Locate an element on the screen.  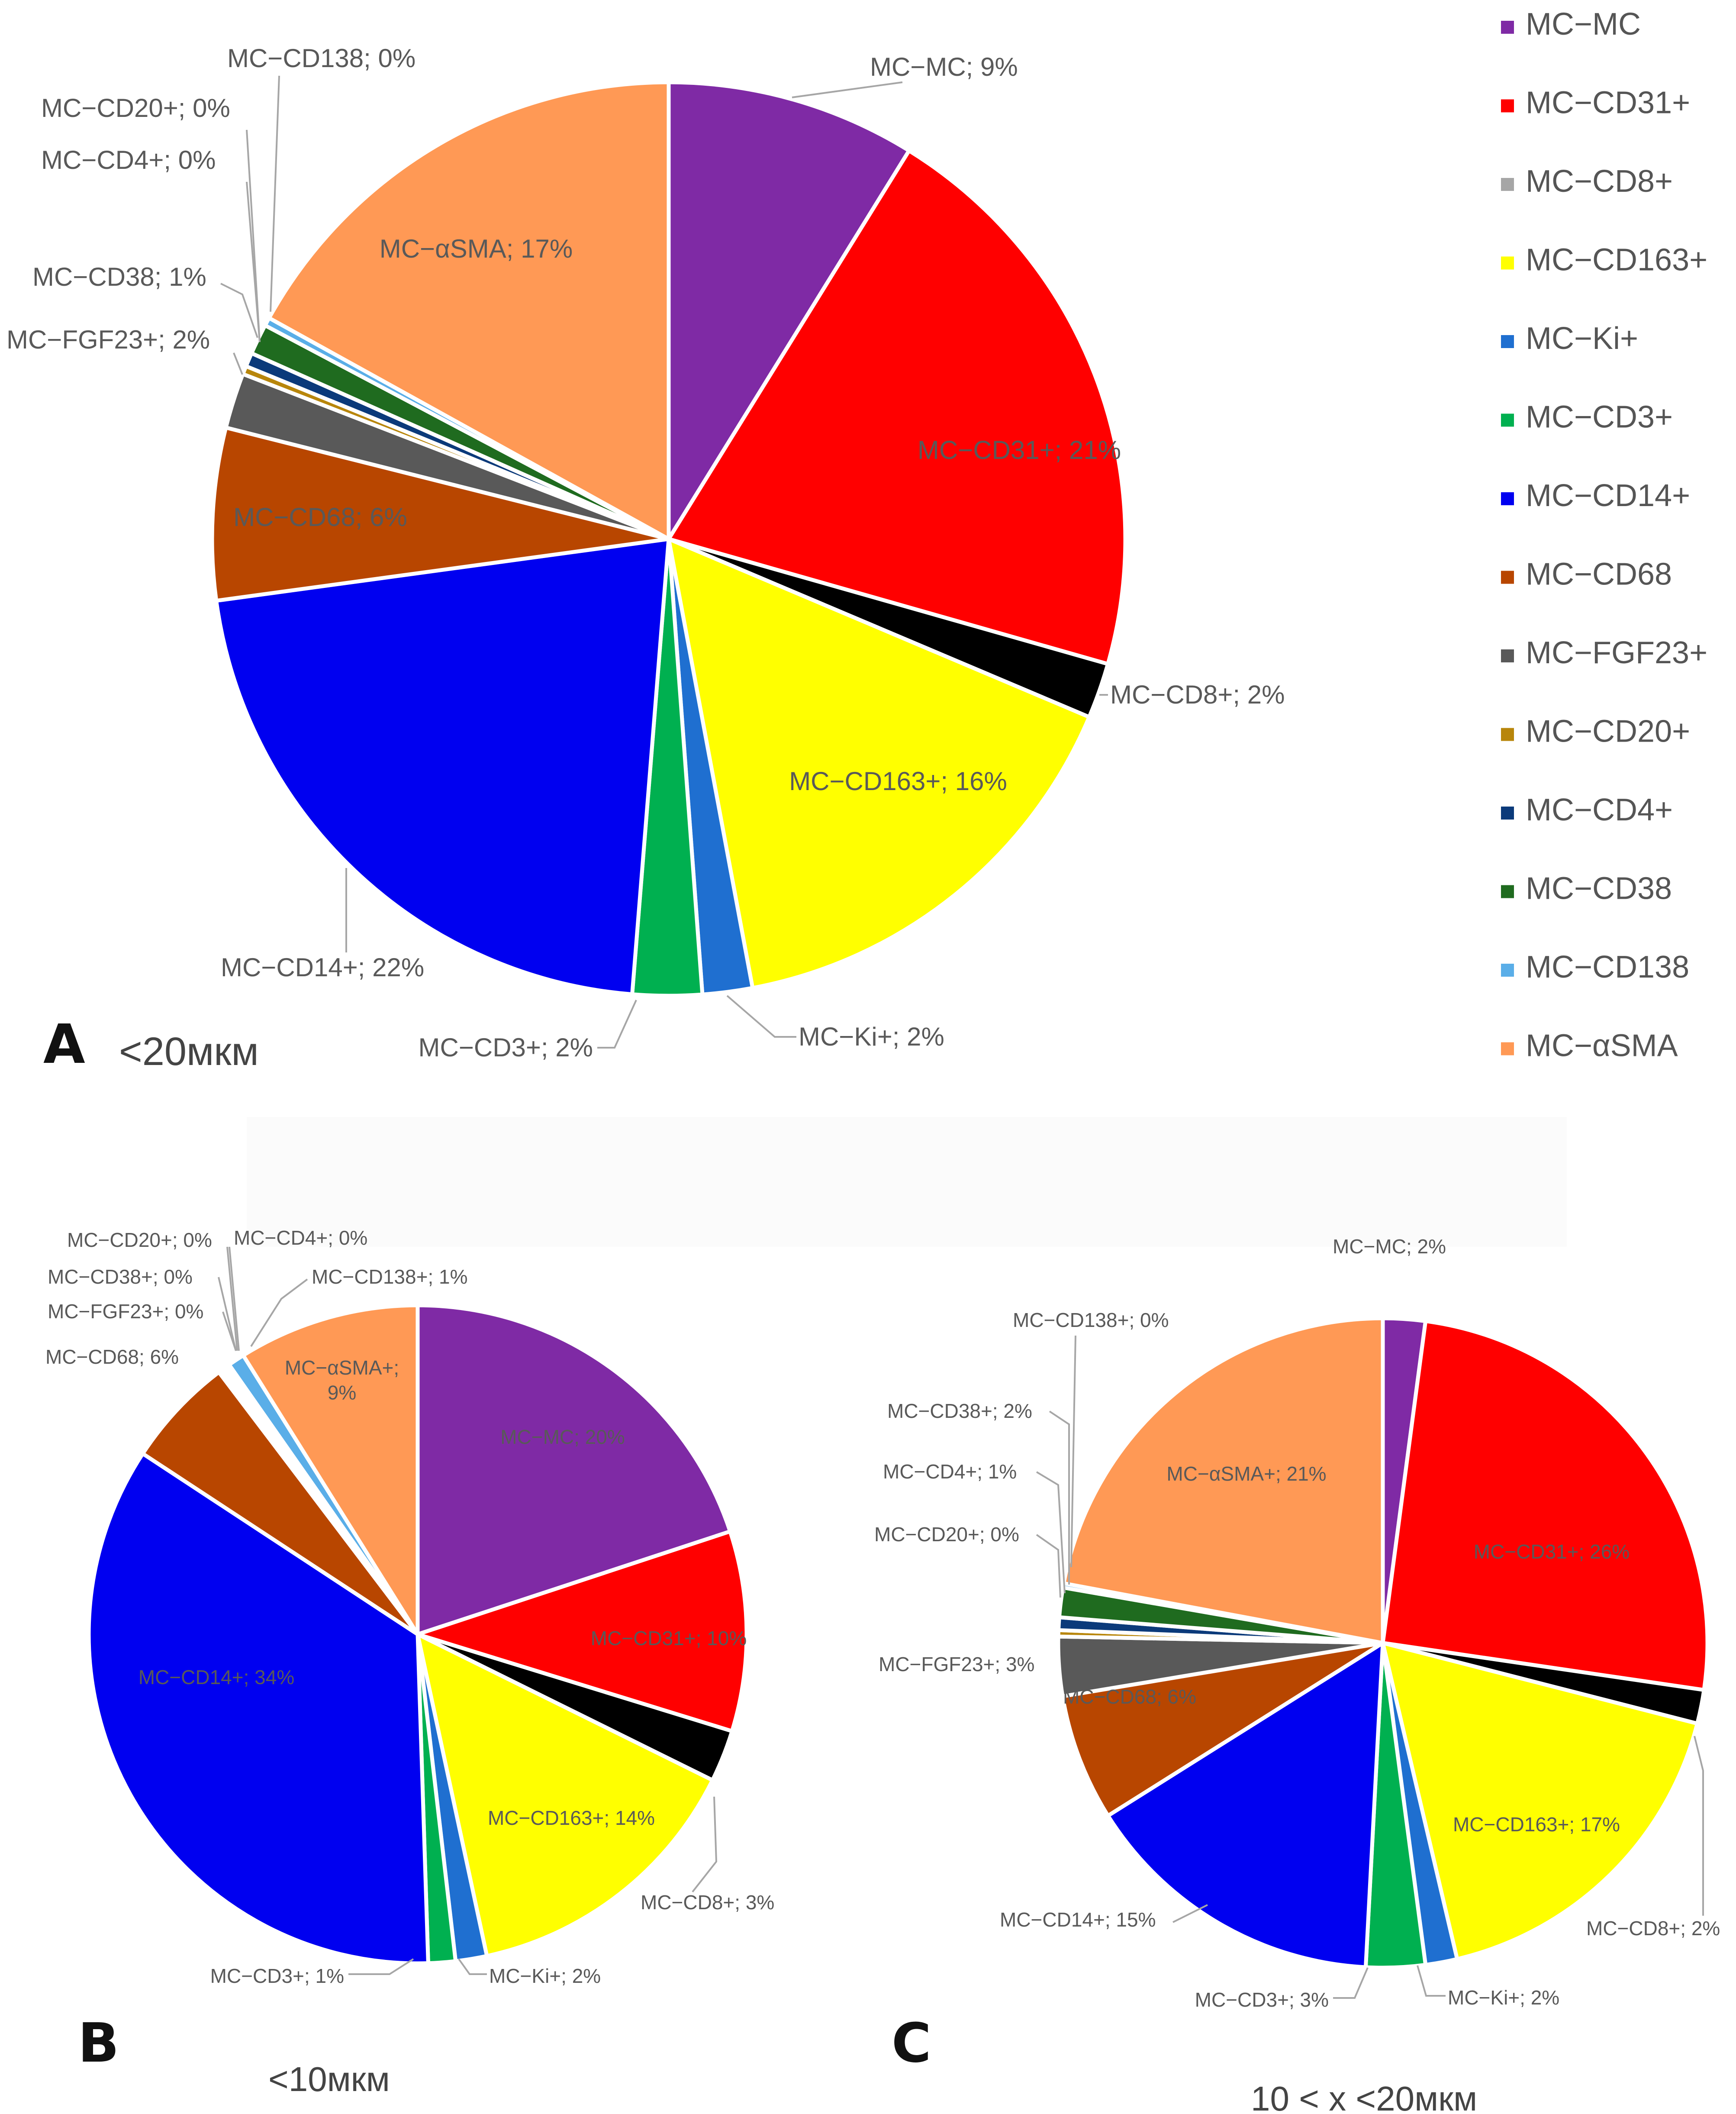
pie-a-slice-mc-cd163 is located at coordinates (879, 764).